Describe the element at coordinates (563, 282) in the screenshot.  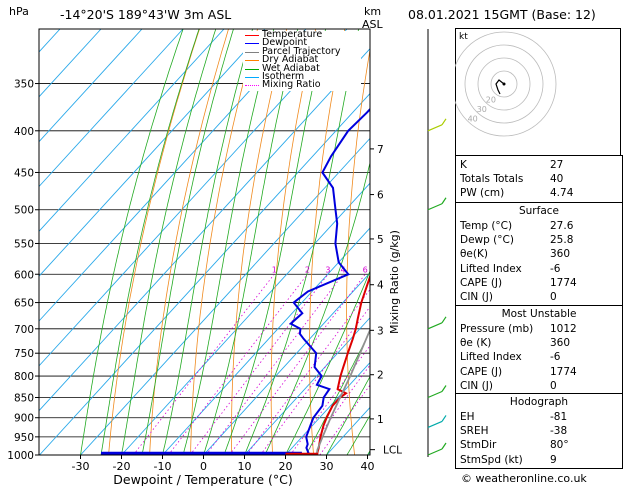
I see `table-row-value: 1774` at that location.